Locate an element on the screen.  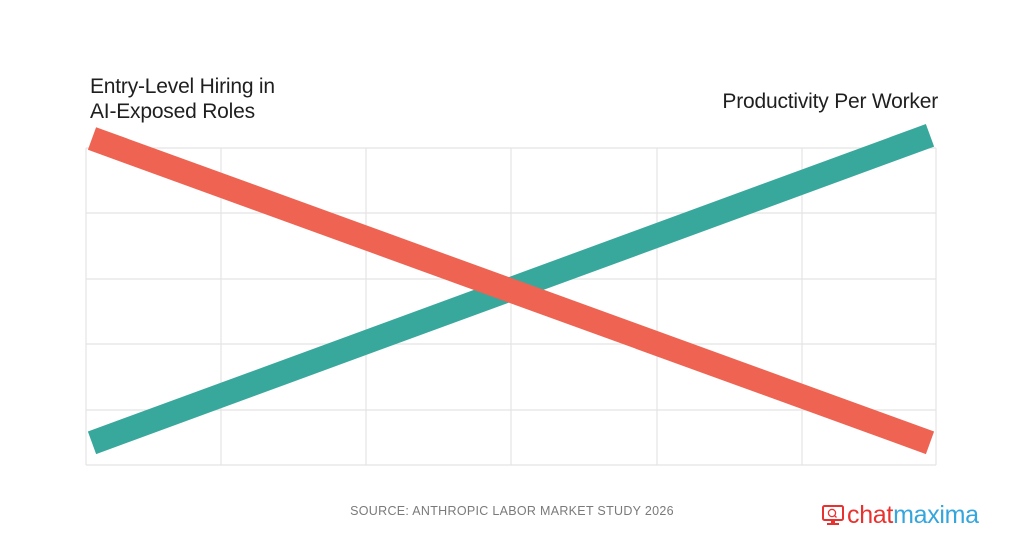
series-label-line: Productivity Per Worker is located at coordinates (830, 101).